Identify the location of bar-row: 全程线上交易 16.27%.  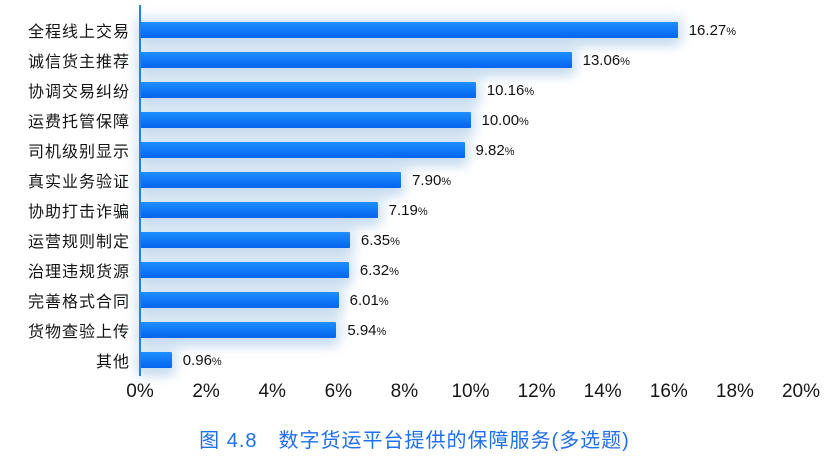
(400, 30).